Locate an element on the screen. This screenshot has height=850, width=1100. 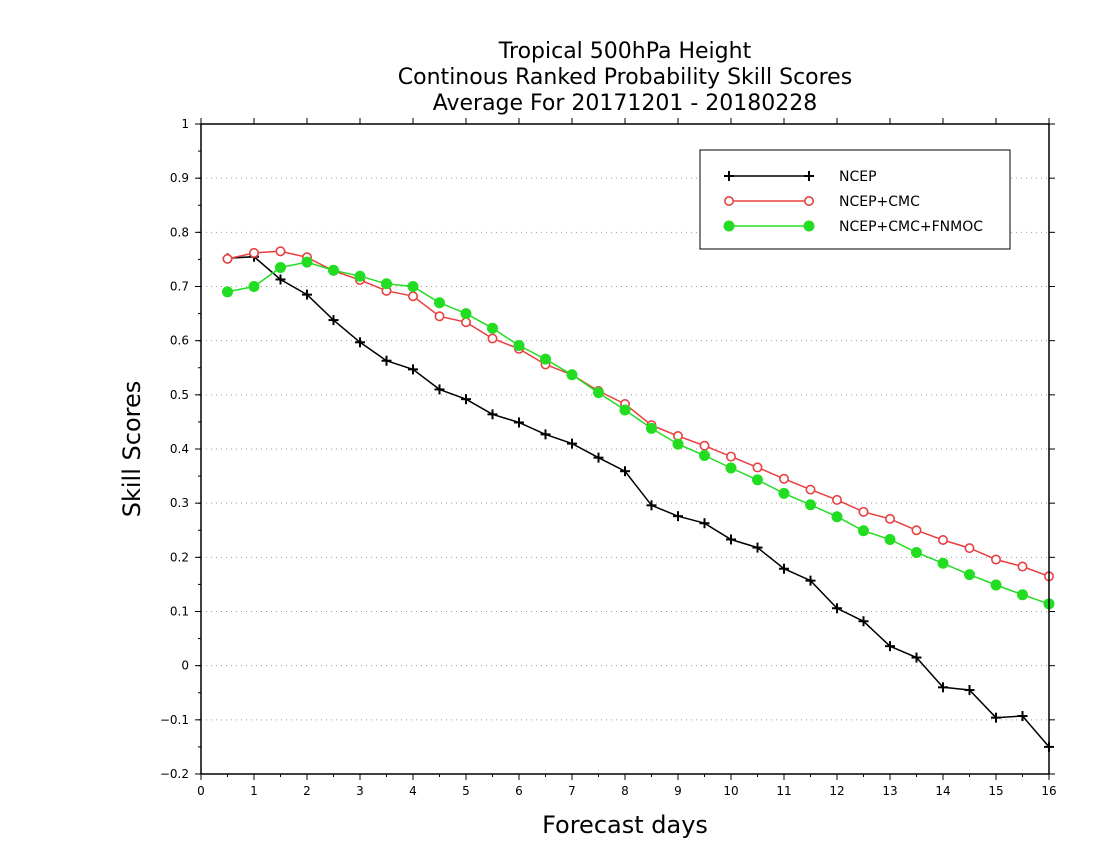
x-tick-label: 16 is located at coordinates (1048, 791).